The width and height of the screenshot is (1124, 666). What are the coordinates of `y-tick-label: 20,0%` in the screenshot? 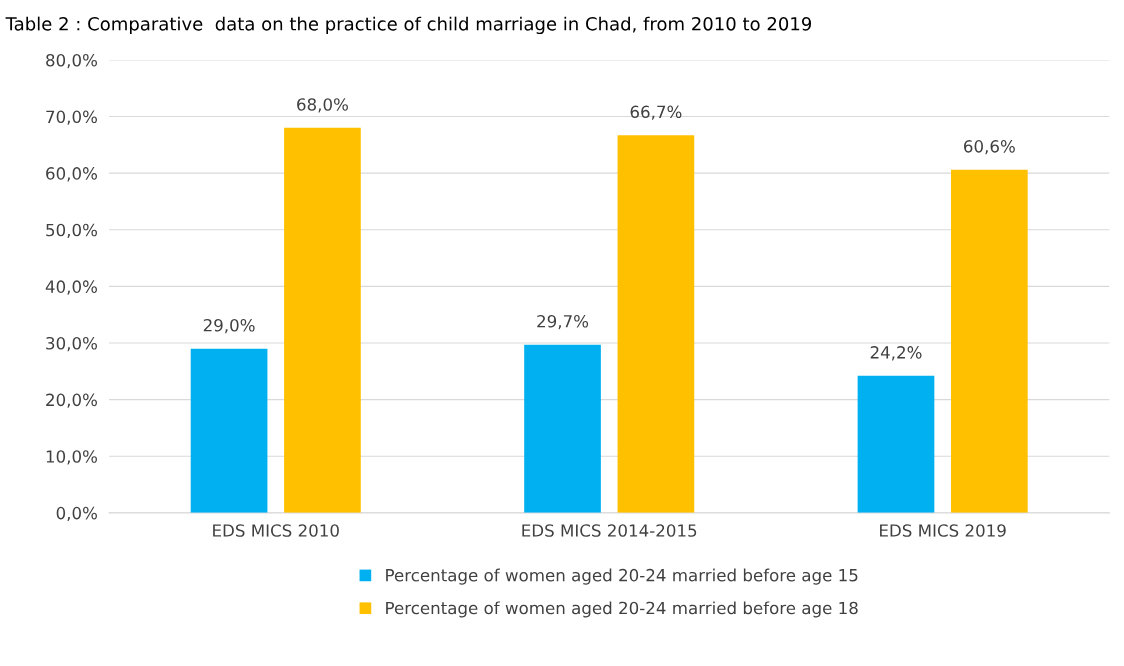 It's located at (71, 400).